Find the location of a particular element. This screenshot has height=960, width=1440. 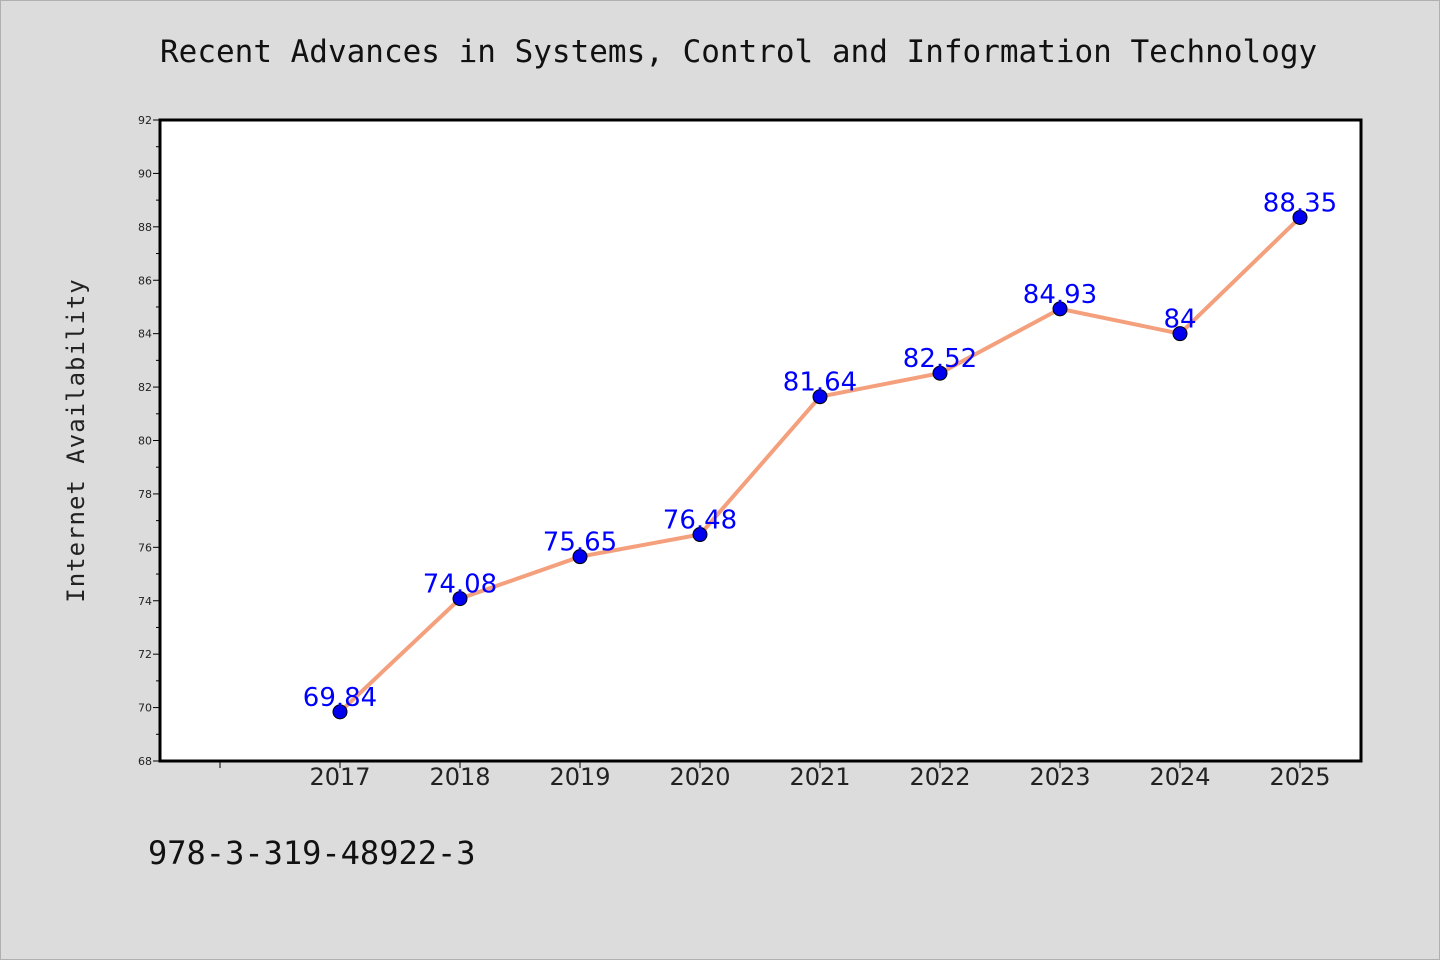

y-tick-label: 76 is located at coordinates (145, 547).